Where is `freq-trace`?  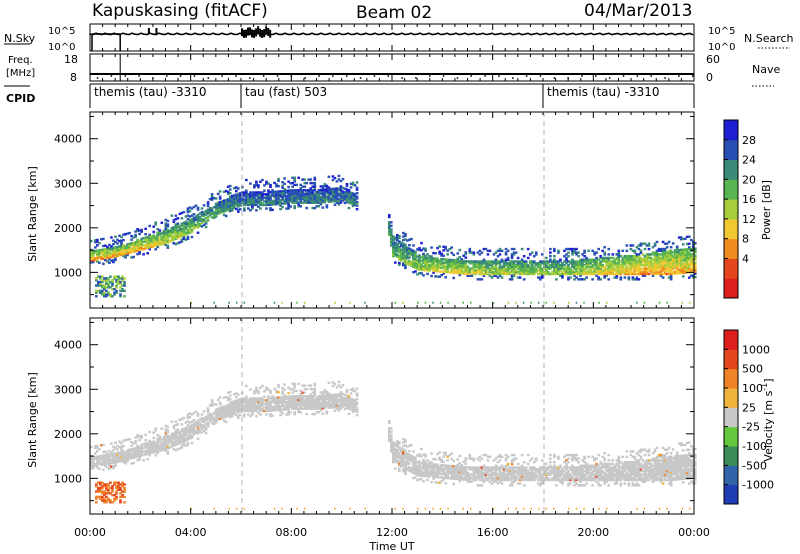
freq-trace is located at coordinates (392, 67).